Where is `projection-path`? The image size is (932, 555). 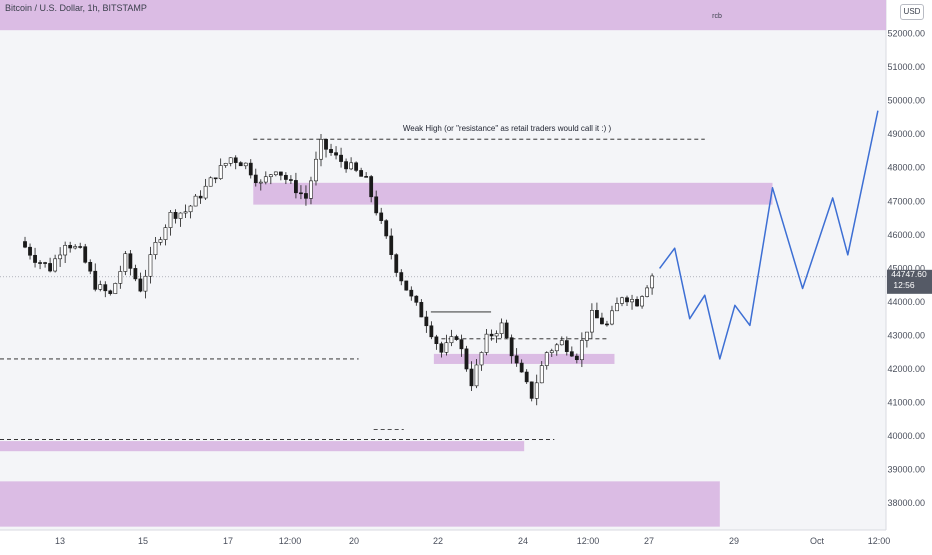 projection-path is located at coordinates (768, 235).